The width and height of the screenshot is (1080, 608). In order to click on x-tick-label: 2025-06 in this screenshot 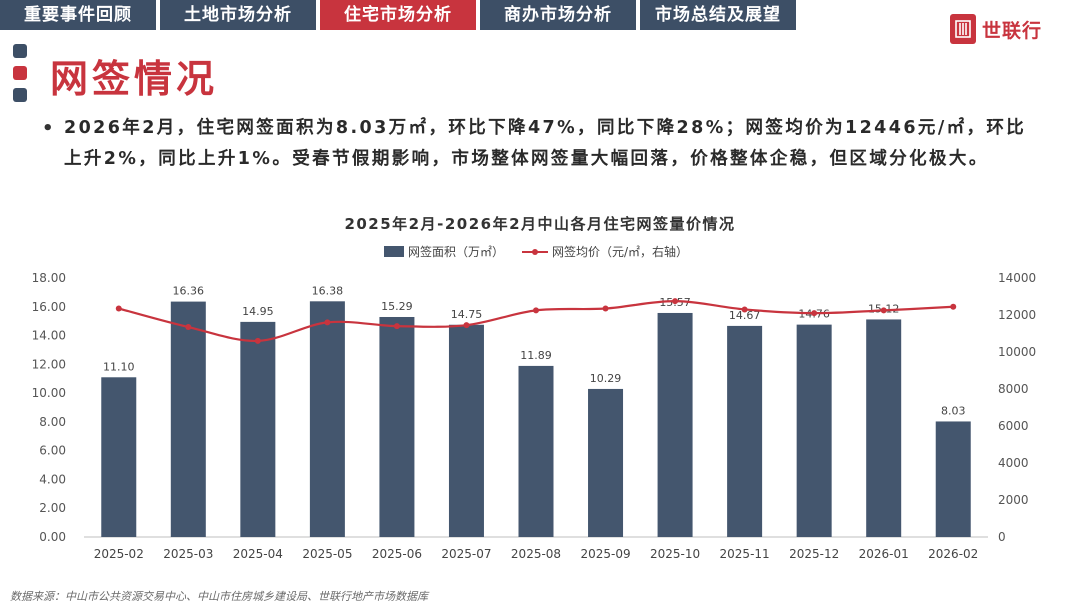, I will do `click(397, 554)`.